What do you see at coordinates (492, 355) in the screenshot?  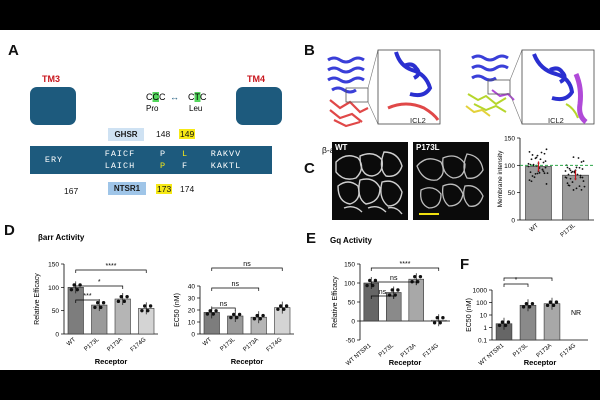 I see `x-tick-label: WT NTSR1` at bounding box center [492, 355].